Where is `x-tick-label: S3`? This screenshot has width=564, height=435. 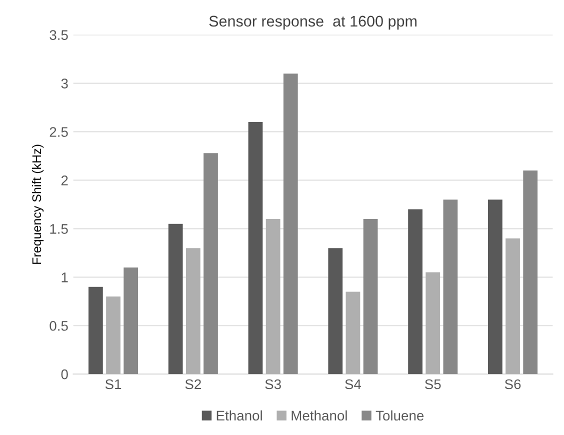
x-tick-label: S3 is located at coordinates (273, 384).